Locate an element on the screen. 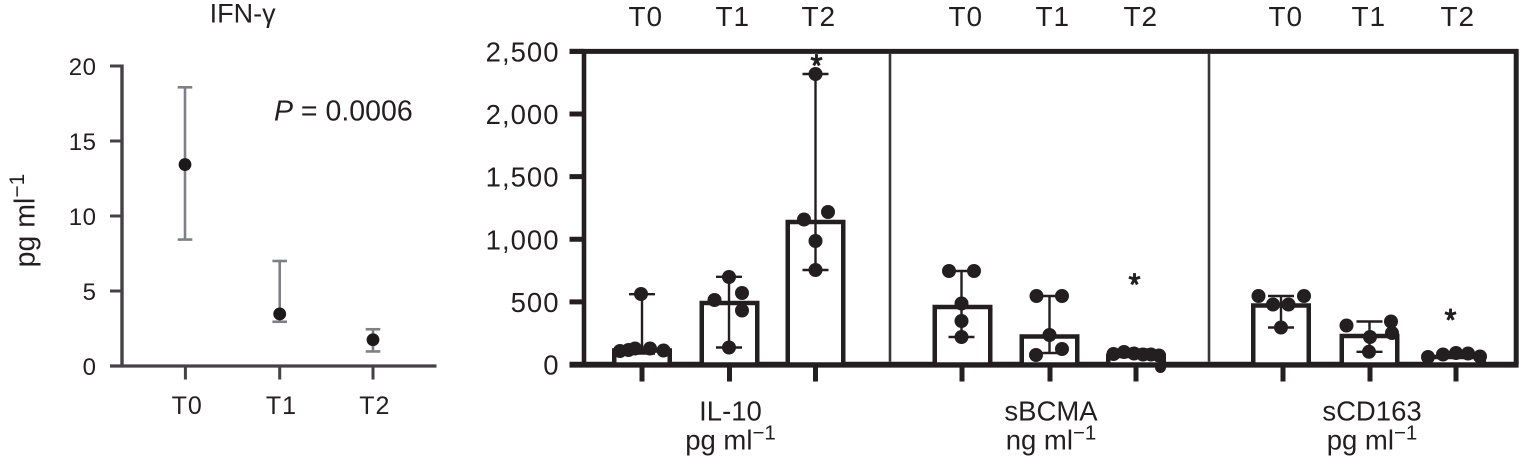  svg-text: 20 is located at coordinates (83, 67).